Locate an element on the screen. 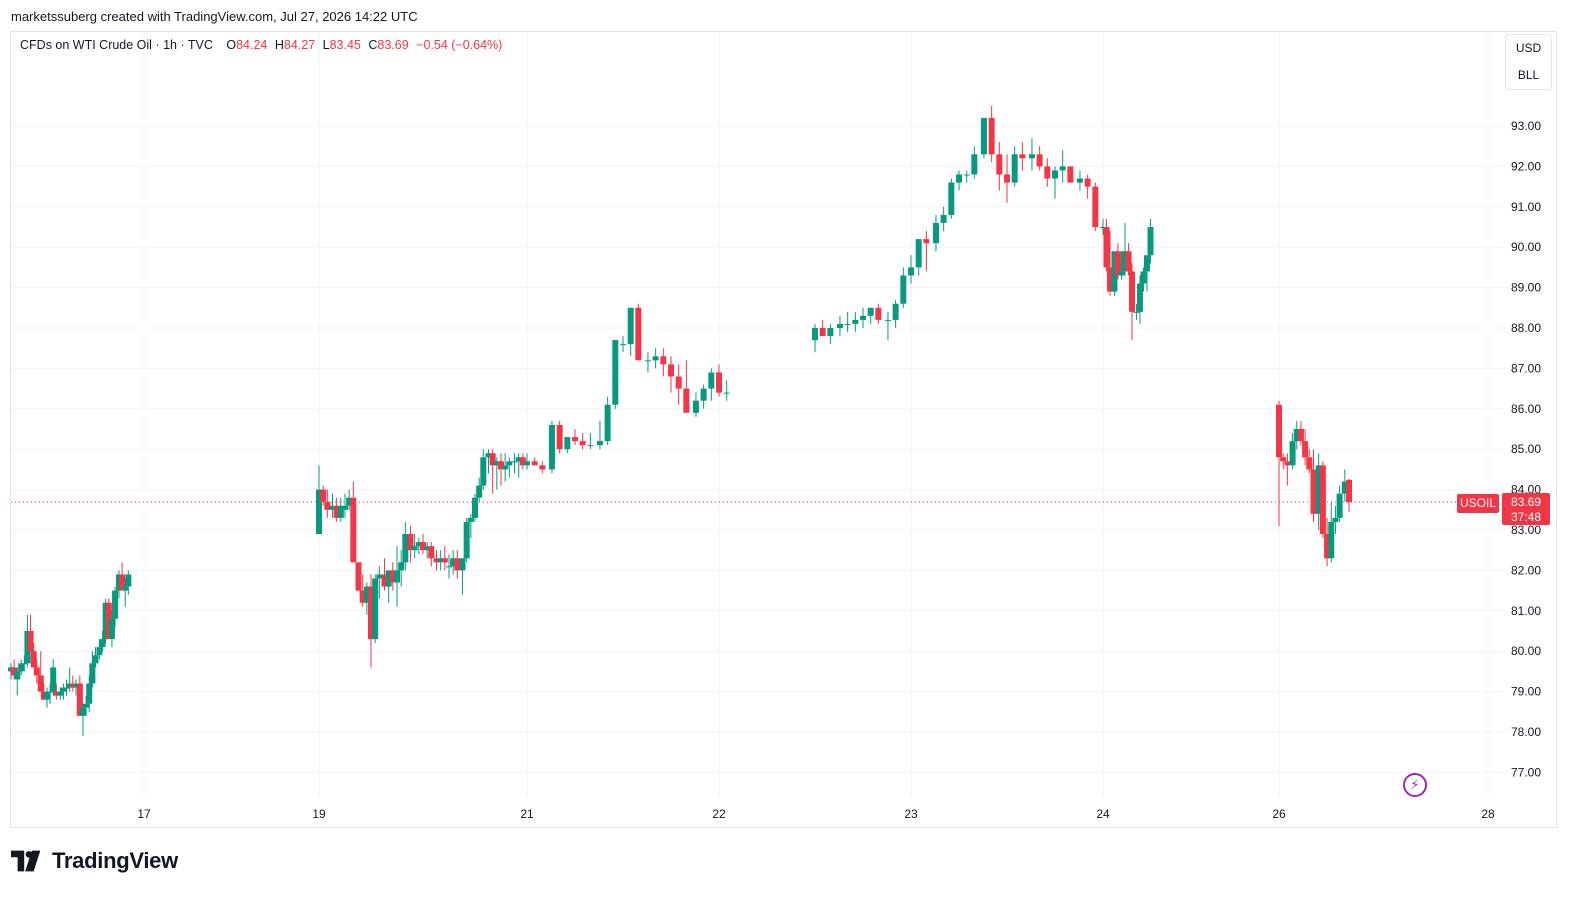  y-tick-label: 80.00 is located at coordinates (1526, 651).